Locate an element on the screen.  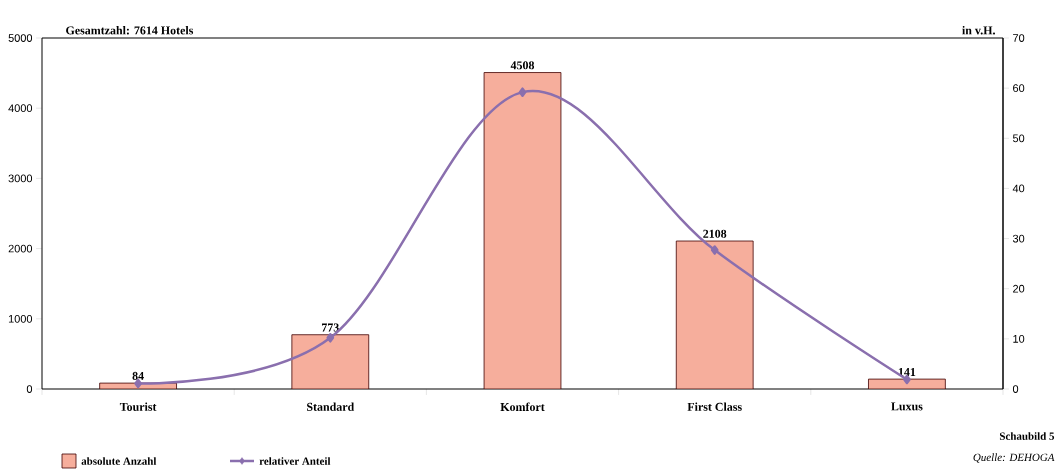
text: Quelle: DEHOGA is located at coordinates (1014, 458).